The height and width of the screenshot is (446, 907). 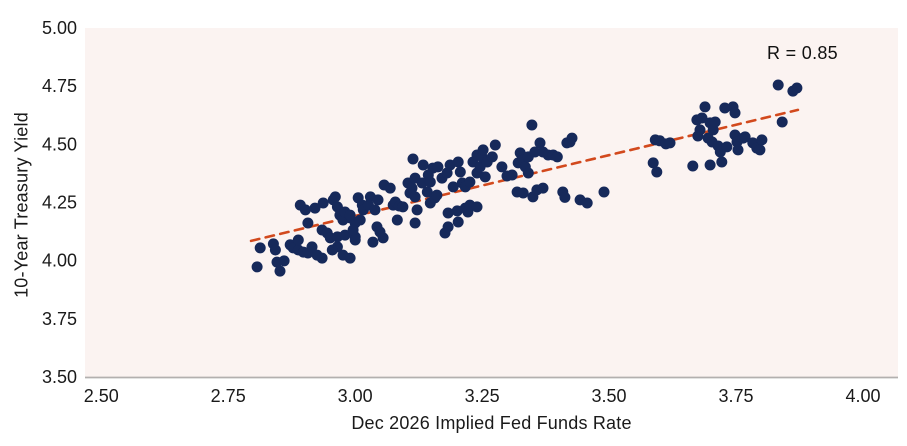 What do you see at coordinates (59, 377) in the screenshot?
I see `y-tick-label: 3.50` at bounding box center [59, 377].